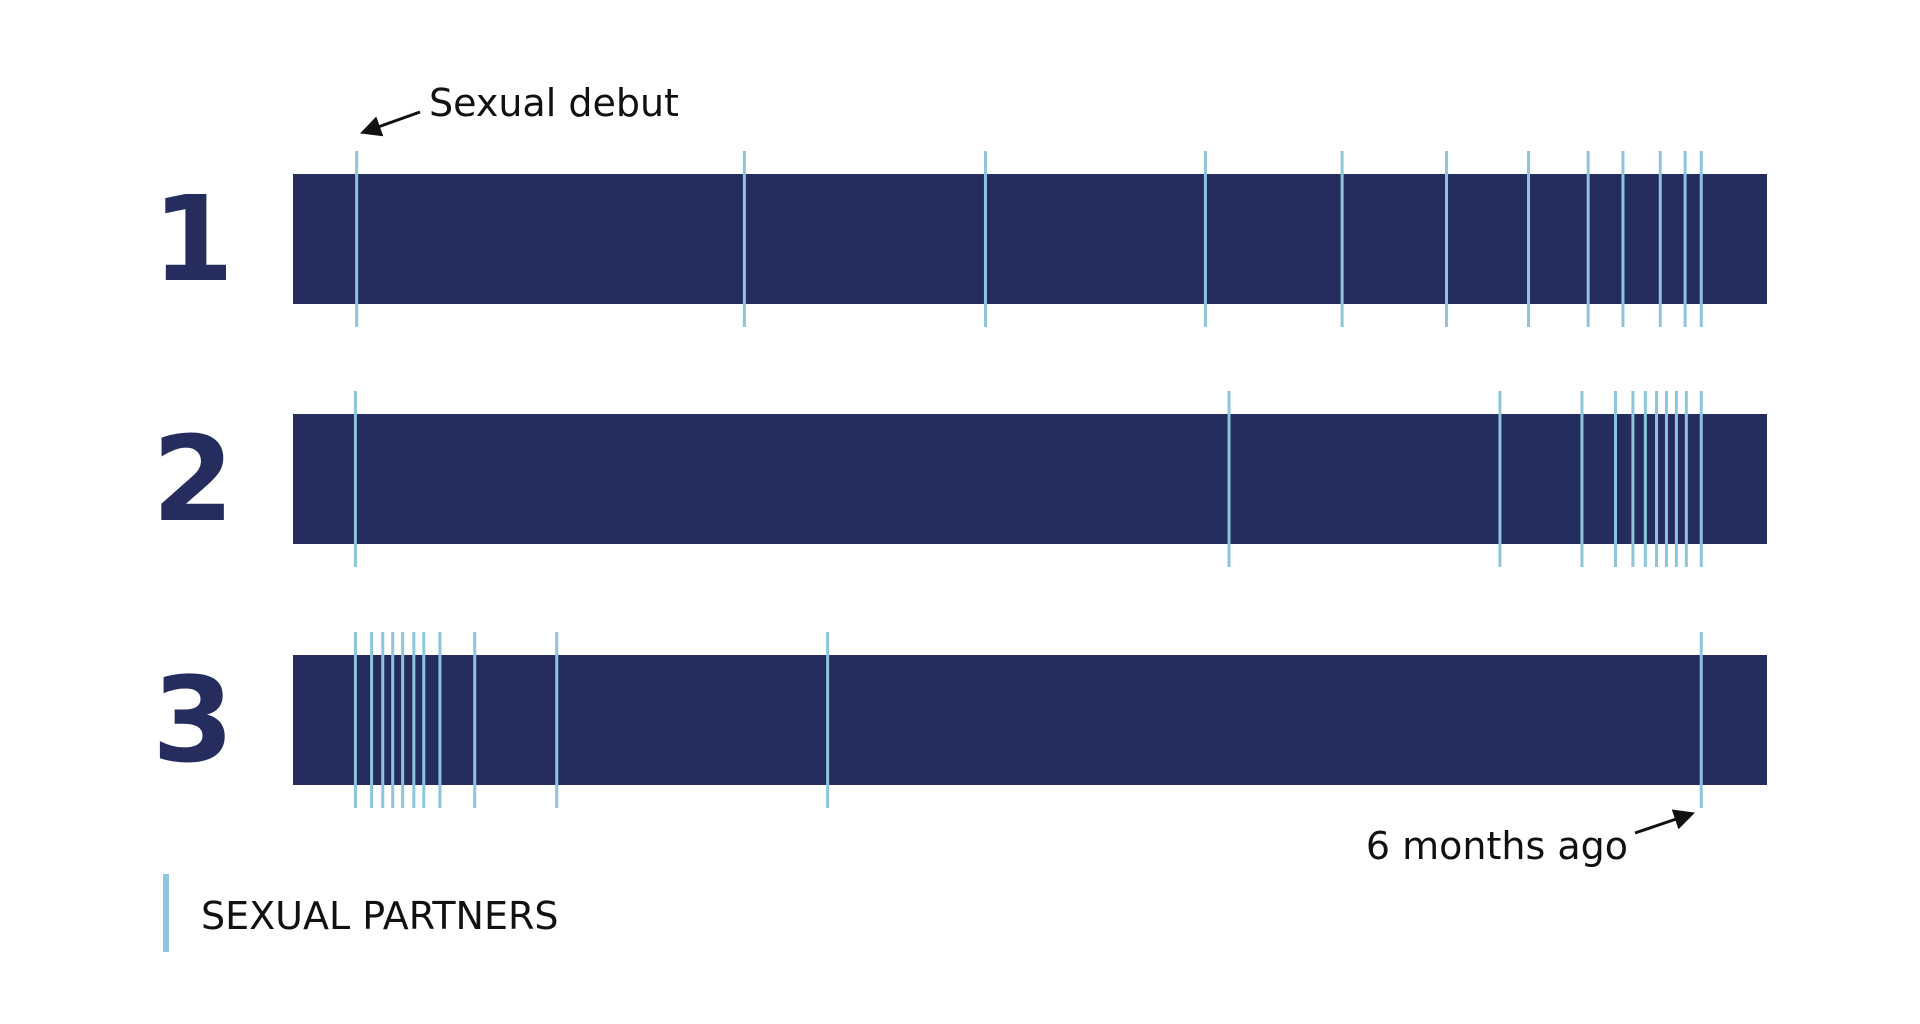 This screenshot has width=1920, height=1024. Describe the element at coordinates (554, 103) in the screenshot. I see `start-annotation: Sexual debut` at that location.